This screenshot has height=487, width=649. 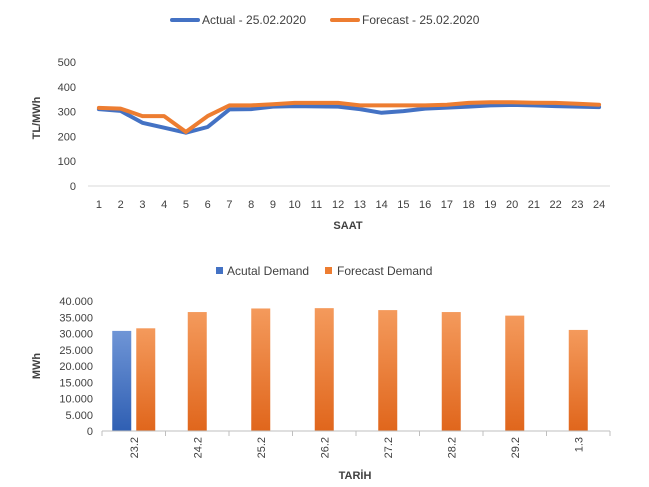 I want to click on line-x-ticks: 1 2 3 4 5 6 7 8 9 10 11 12 13 14 15 16 17 18 19 20 21 22 23 24, so click(x=350, y=205).